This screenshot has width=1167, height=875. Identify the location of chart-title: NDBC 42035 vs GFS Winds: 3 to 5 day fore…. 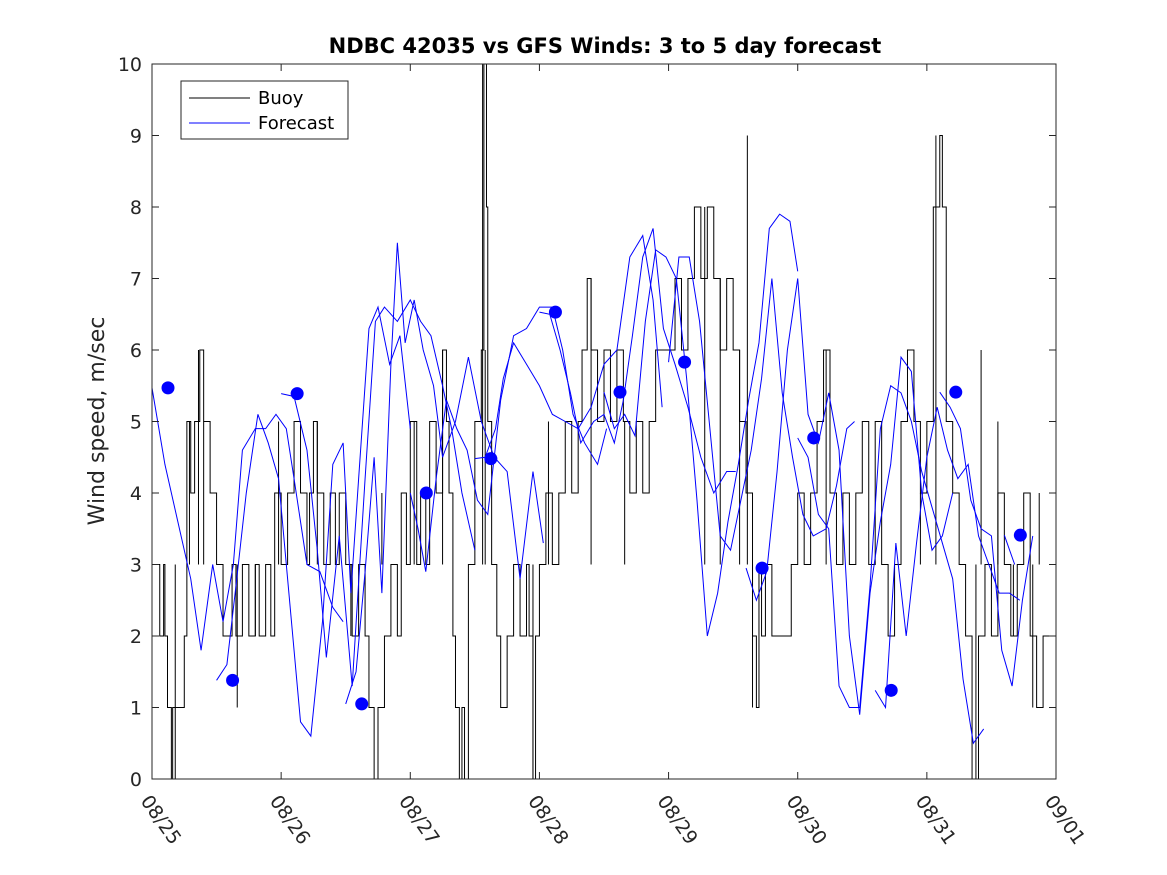
(605, 46).